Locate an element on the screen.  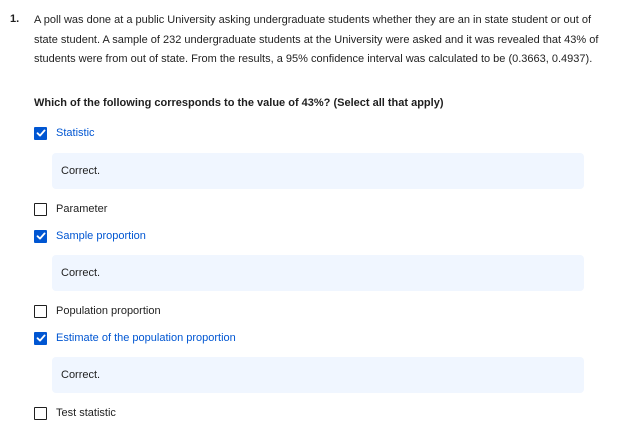
option-population-proportion: Population proportion is located at coordinates (97, 311).